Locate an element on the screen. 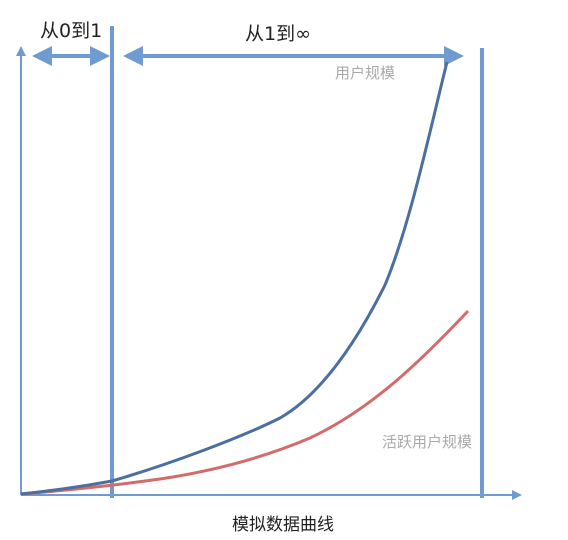 The height and width of the screenshot is (540, 568). label-zero-to-one: 从0到1 is located at coordinates (71, 31).